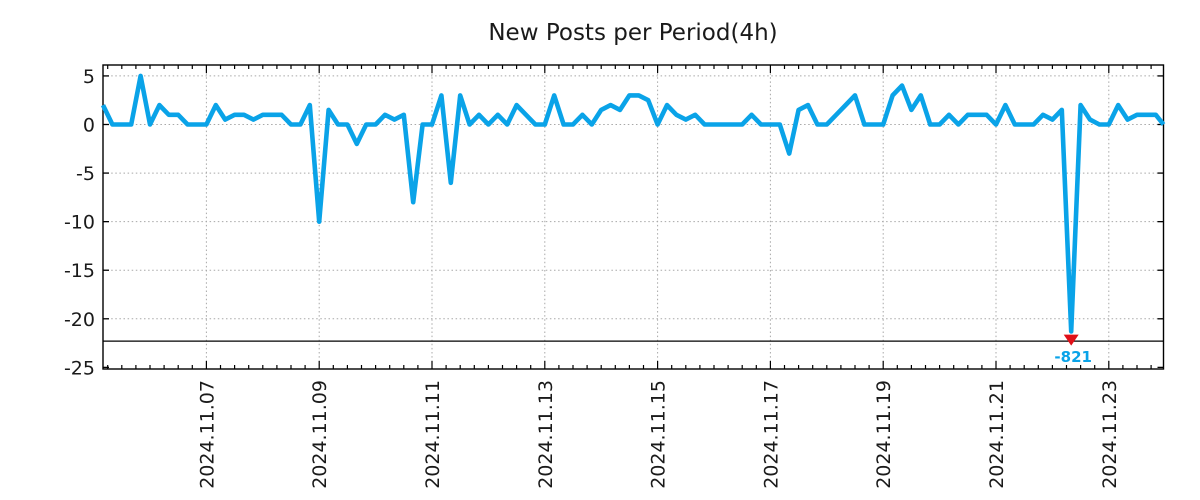 The width and height of the screenshot is (1200, 500). I want to click on chart-title: New Posts per Period(4h), so click(632, 33).